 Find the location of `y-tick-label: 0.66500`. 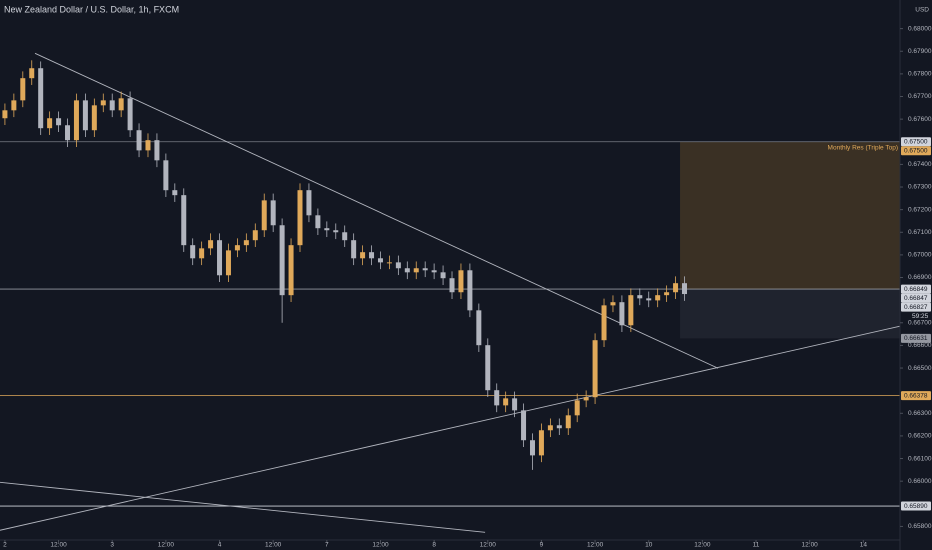

y-tick-label: 0.66500 is located at coordinates (920, 368).